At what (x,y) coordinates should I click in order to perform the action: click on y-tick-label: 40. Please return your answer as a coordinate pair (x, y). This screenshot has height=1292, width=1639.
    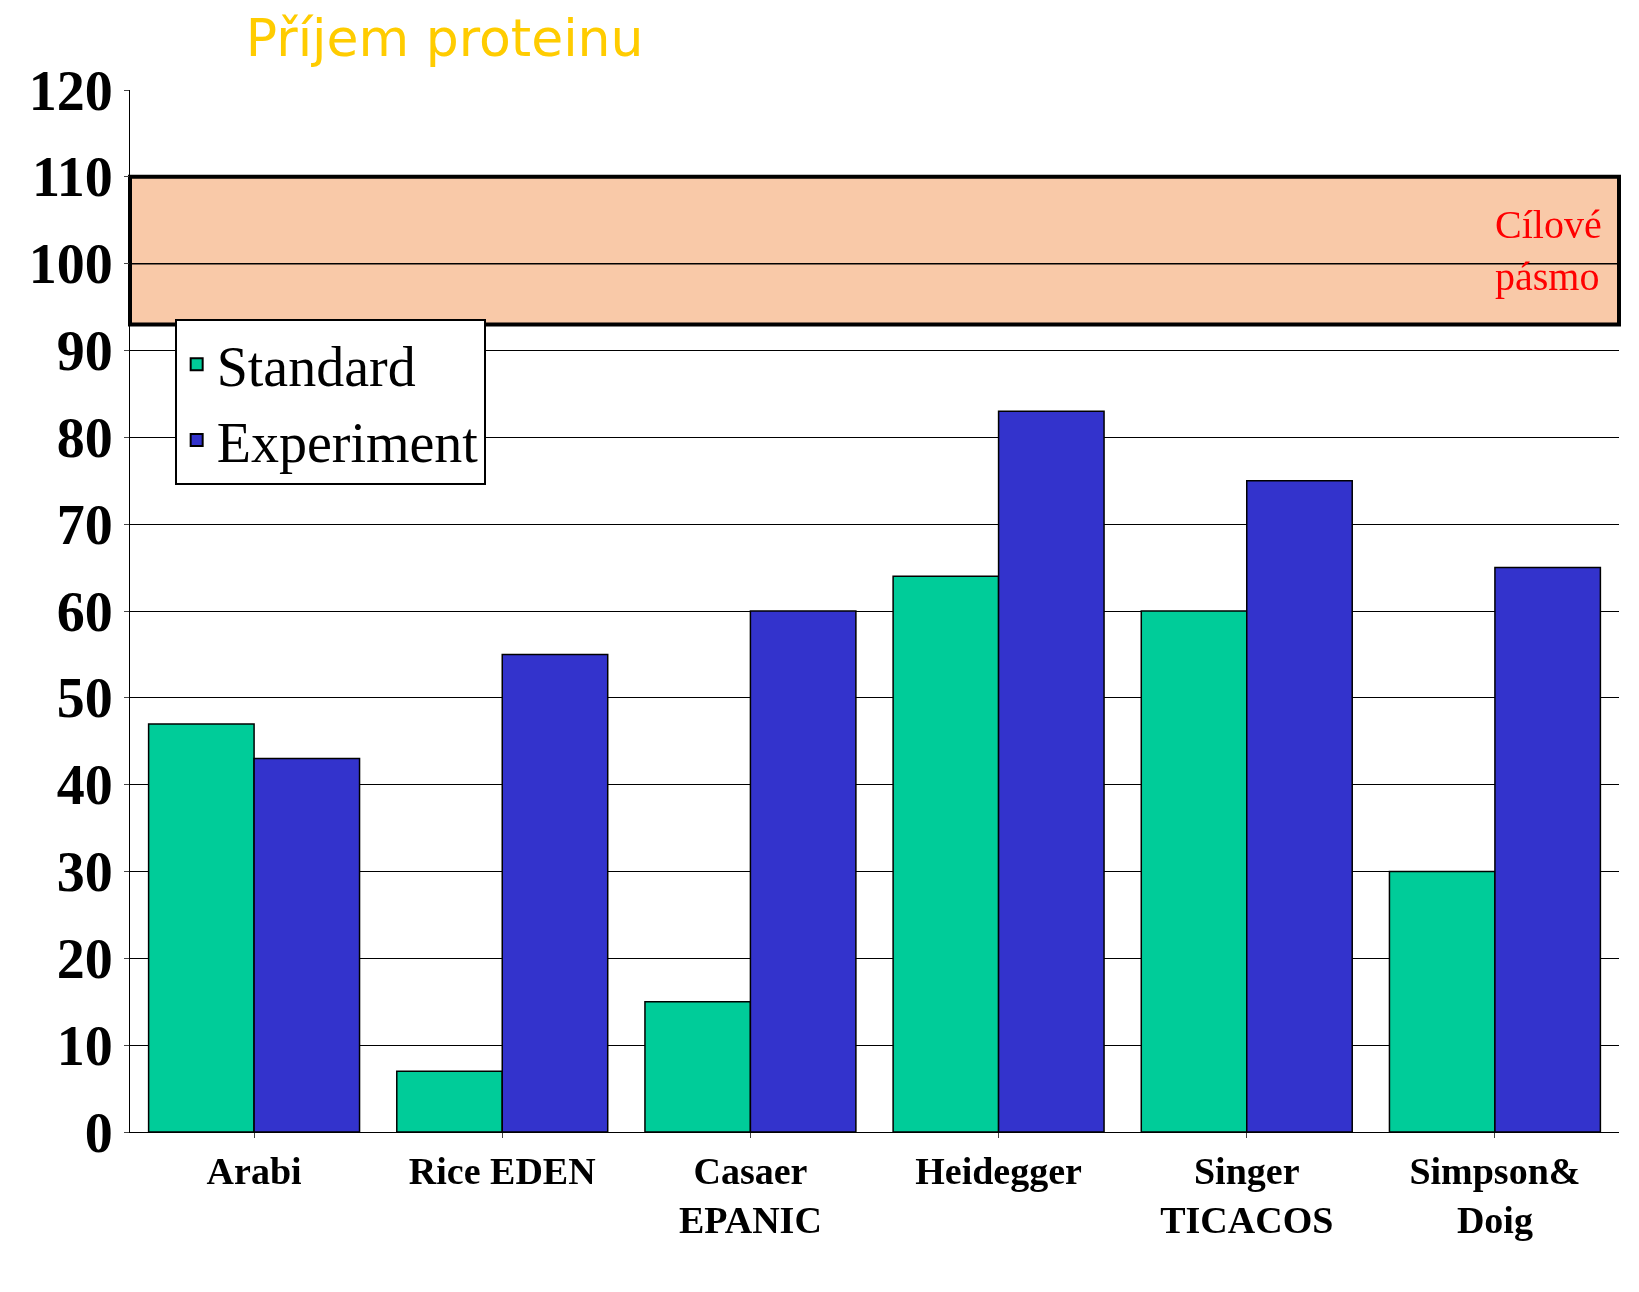
    Looking at the image, I should click on (84, 785).